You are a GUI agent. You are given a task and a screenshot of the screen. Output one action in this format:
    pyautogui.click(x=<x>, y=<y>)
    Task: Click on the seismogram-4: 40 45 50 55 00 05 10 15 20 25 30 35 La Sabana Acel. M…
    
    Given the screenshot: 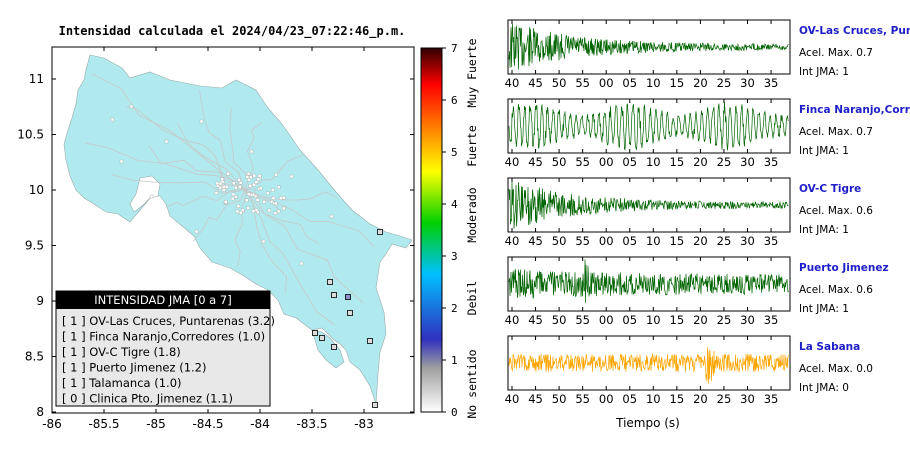 What is the action you would take?
    pyautogui.click(x=689, y=370)
    